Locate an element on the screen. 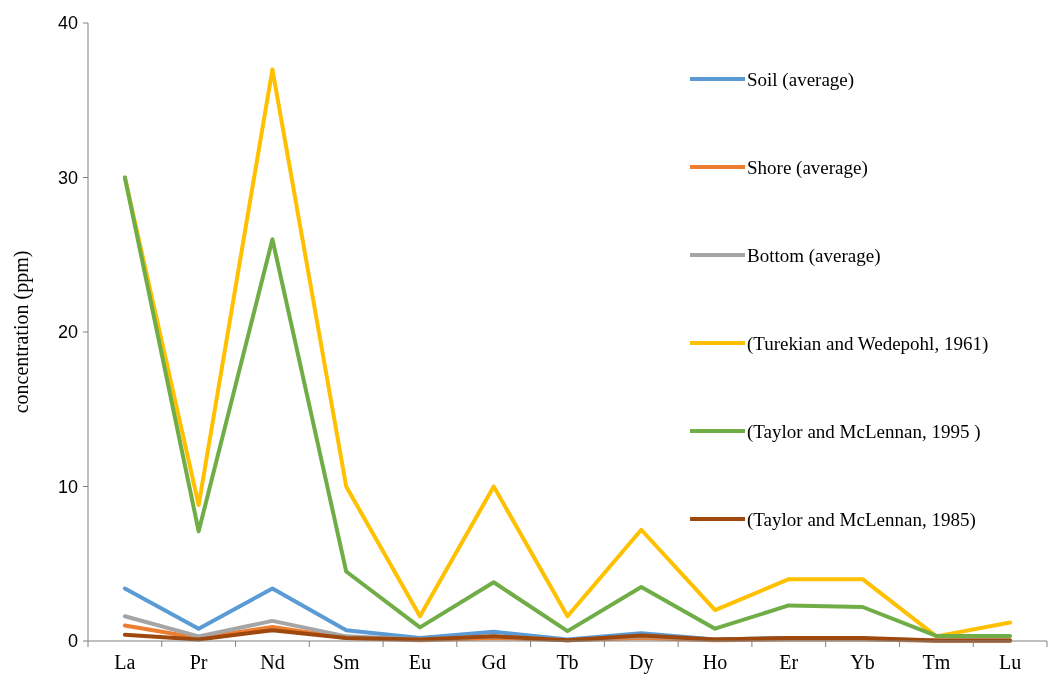  legend-label: (Taylor and McLennan, 1995 ) is located at coordinates (864, 431).